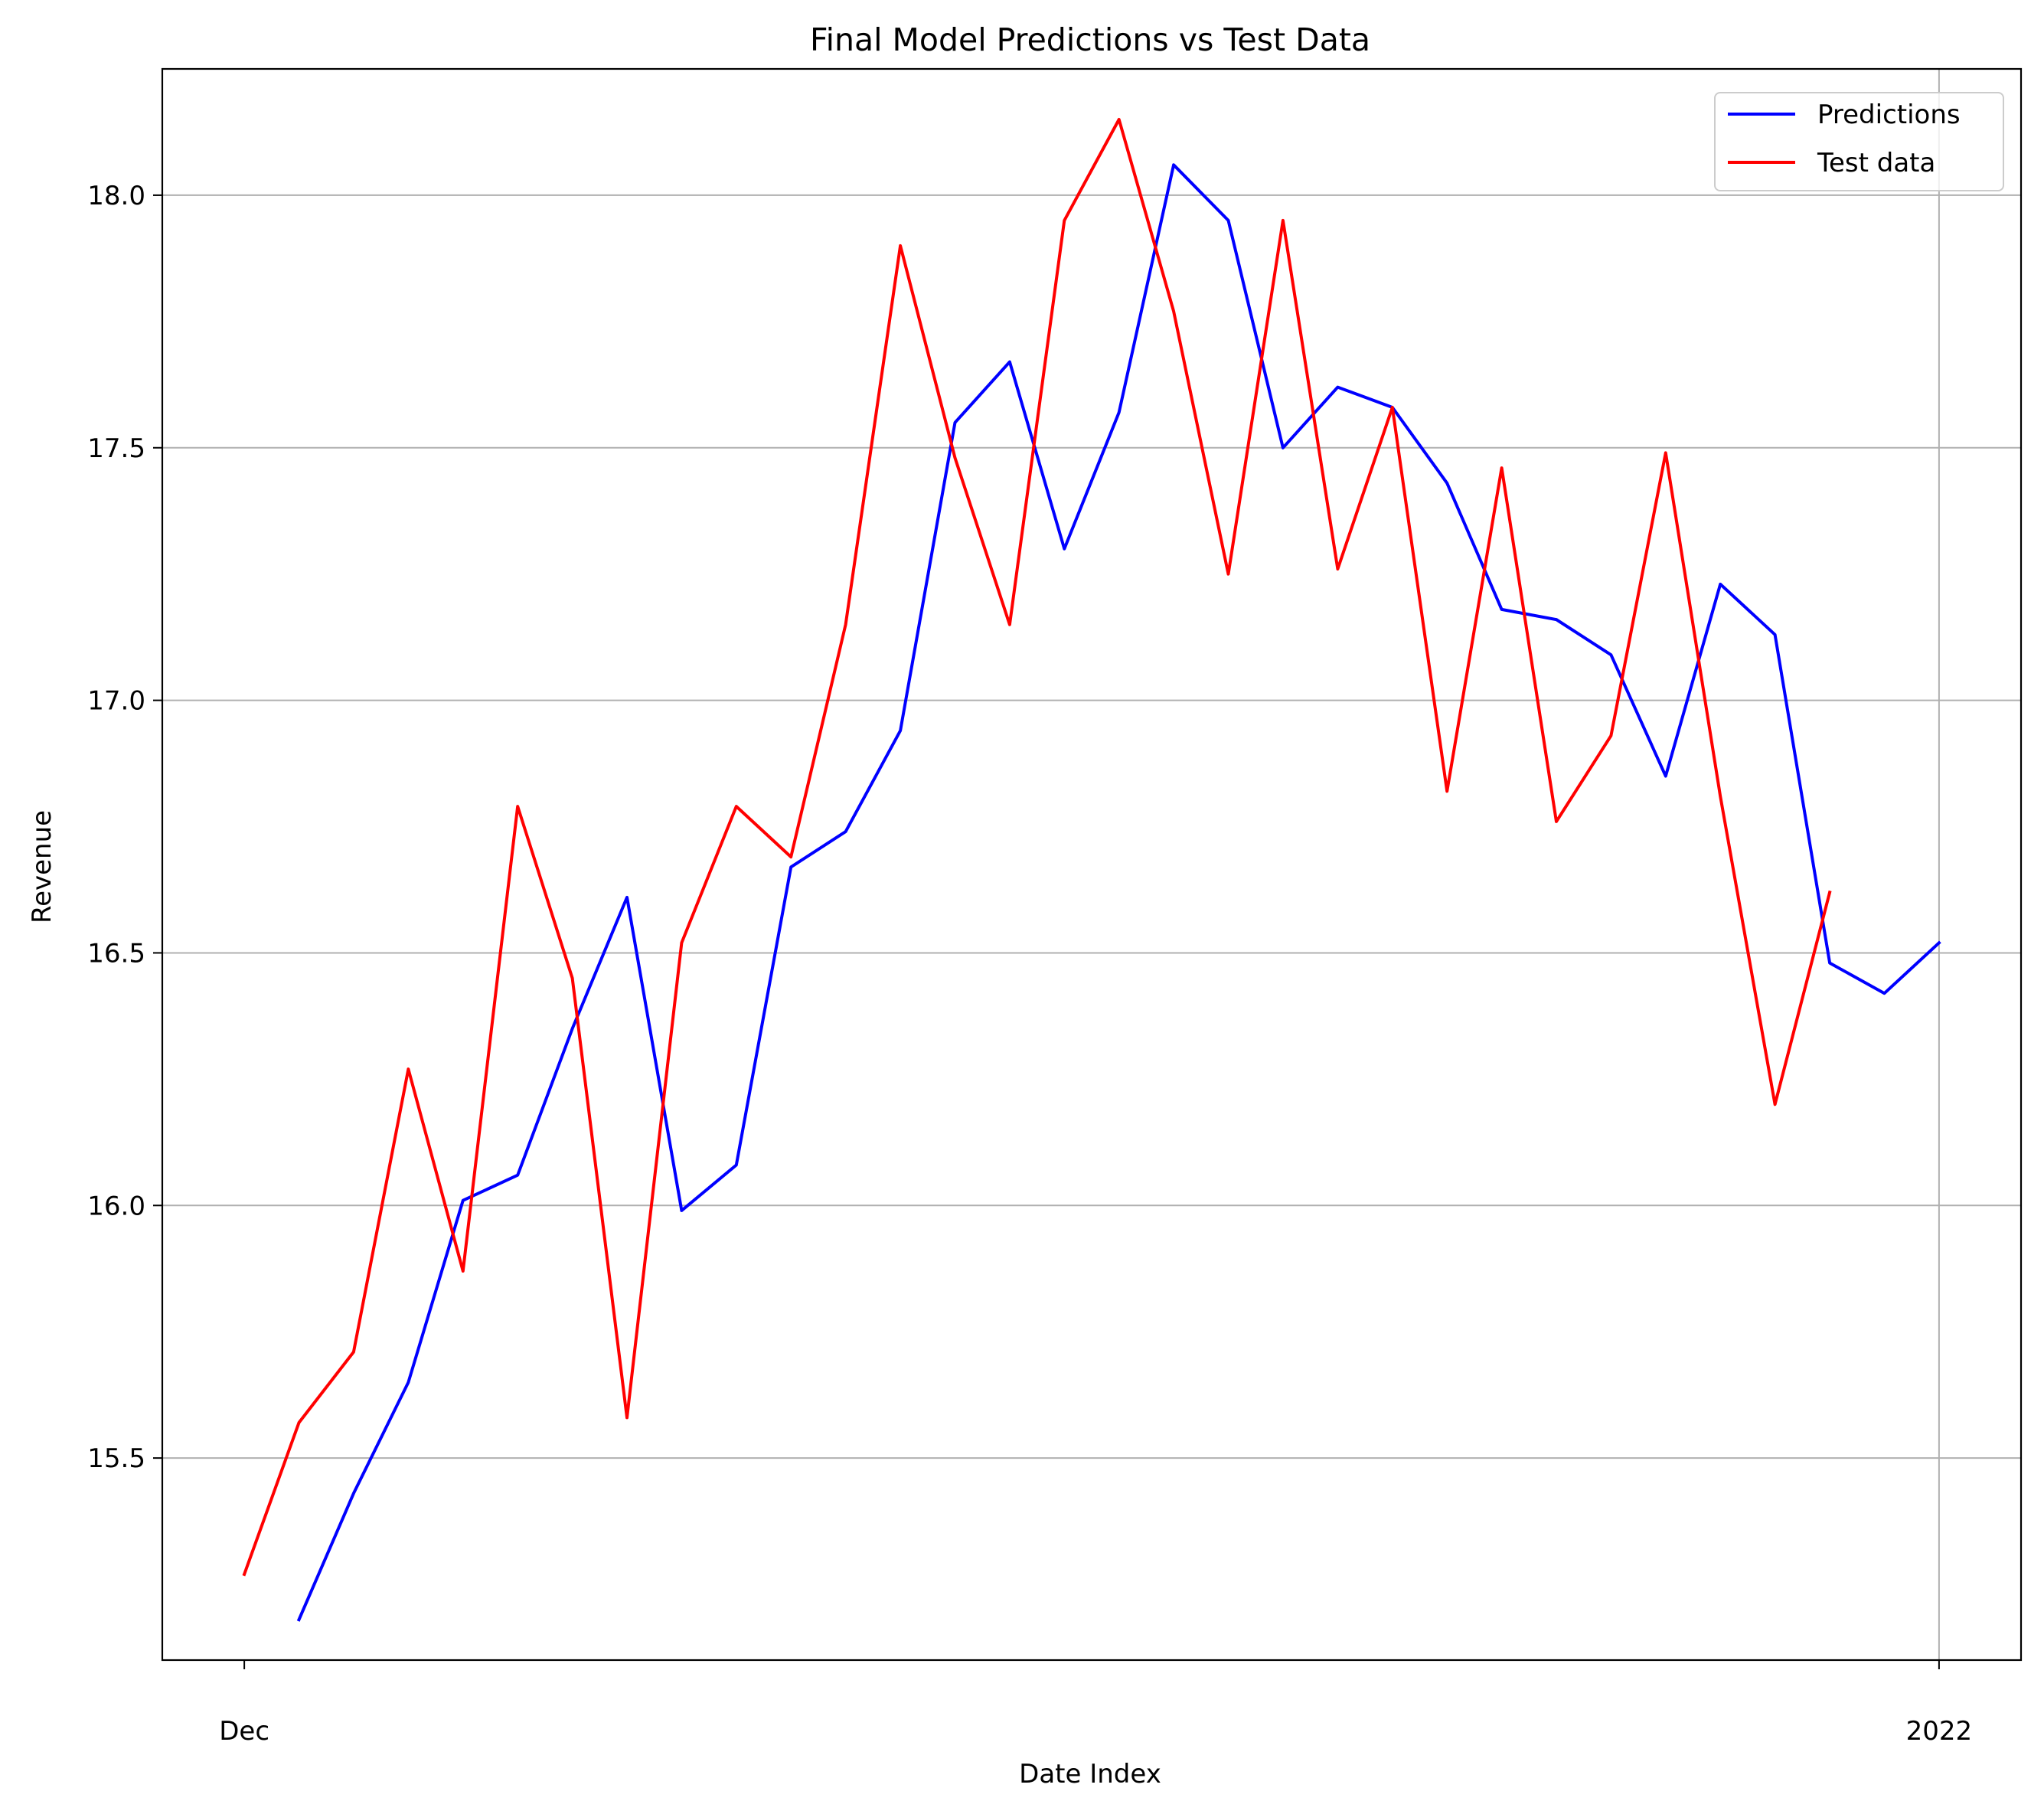 The height and width of the screenshot is (1814, 2044). I want to click on y-tick-label: 16.0, so click(116, 1206).